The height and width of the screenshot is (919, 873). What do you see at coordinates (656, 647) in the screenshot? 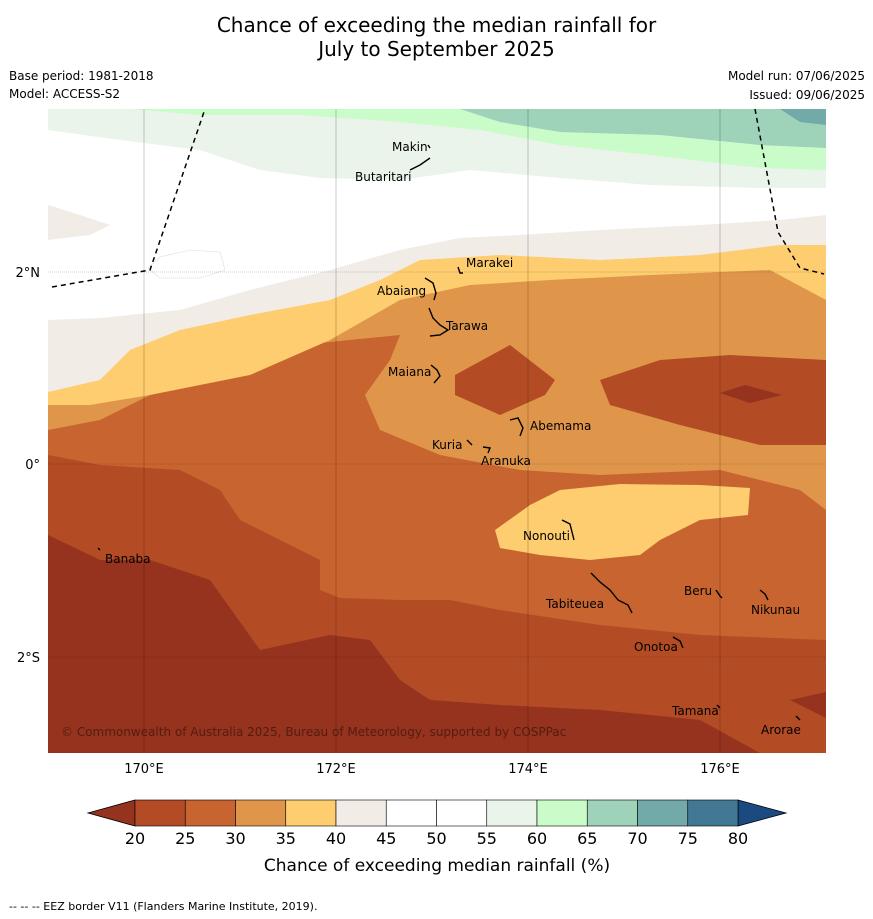
I see `place-label-onotoa: Onotoa` at bounding box center [656, 647].